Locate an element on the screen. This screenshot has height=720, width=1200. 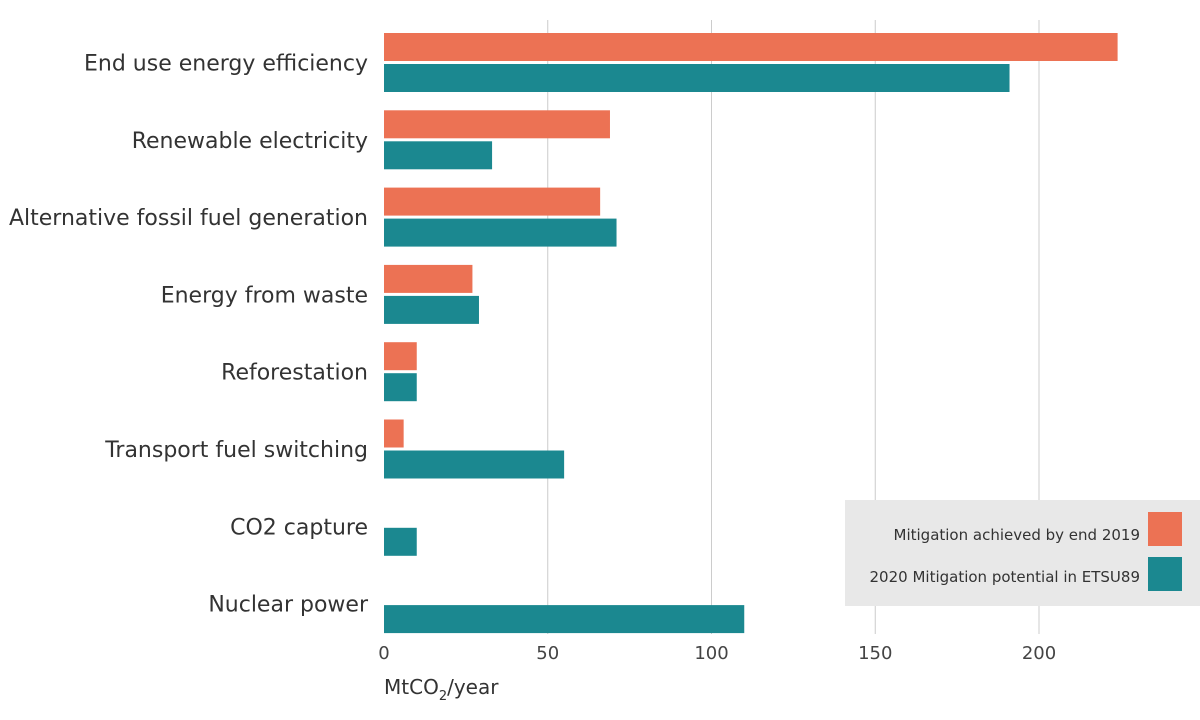
category-label: Transport fuel switching is located at coordinates (236, 450).